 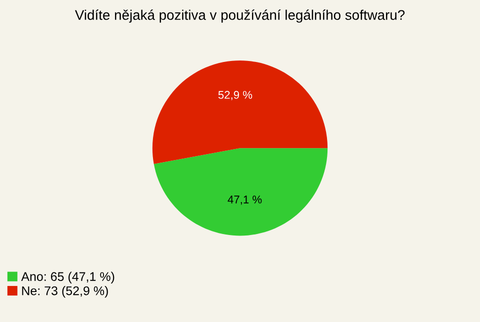 I want to click on data-label: 47,1 %, so click(x=245, y=200).